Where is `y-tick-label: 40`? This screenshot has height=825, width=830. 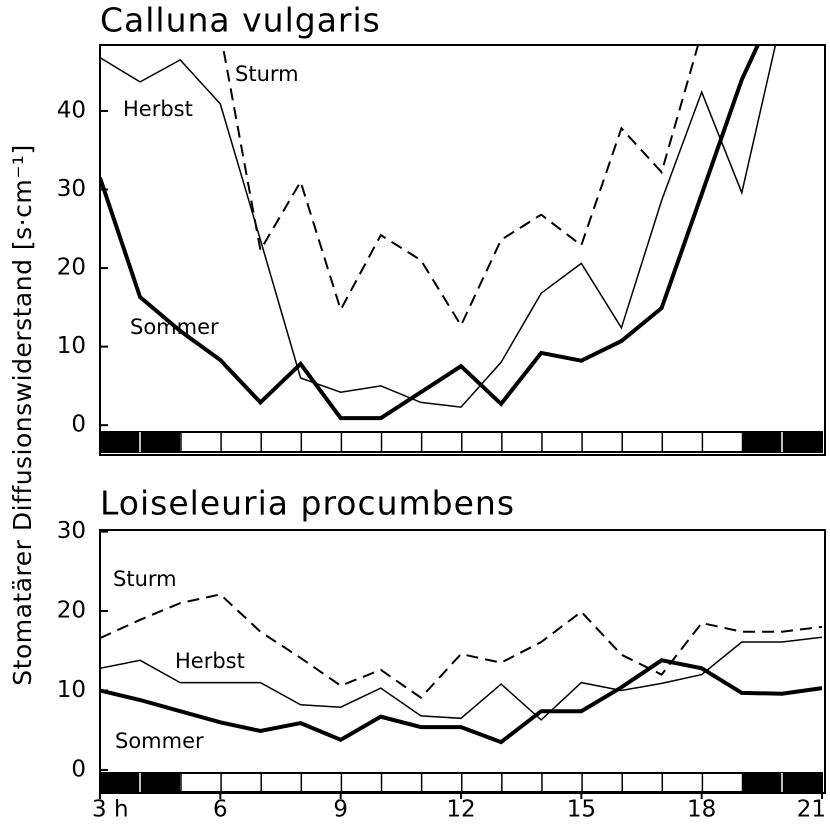 y-tick-label: 40 is located at coordinates (71, 110).